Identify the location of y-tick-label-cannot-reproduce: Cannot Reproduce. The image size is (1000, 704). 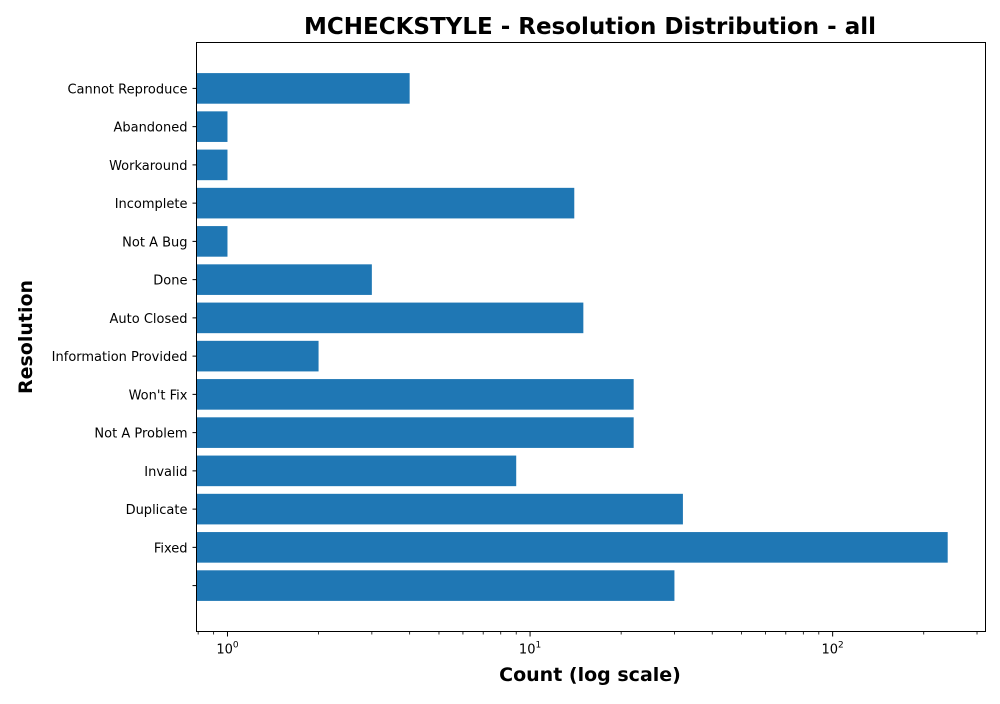
(127, 89).